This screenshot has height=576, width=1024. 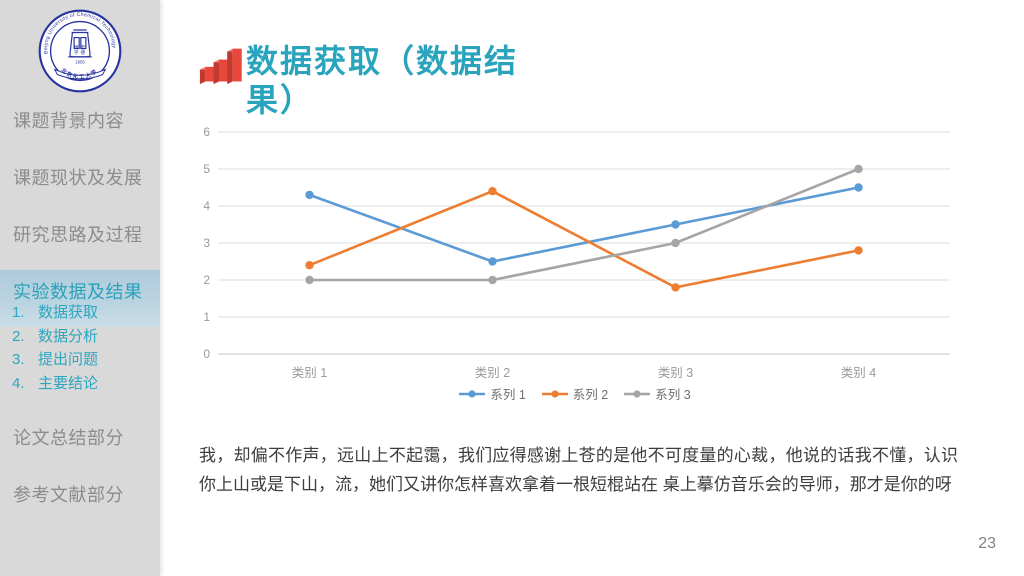 What do you see at coordinates (309, 373) in the screenshot?
I see `x-category-label: 类别 1` at bounding box center [309, 373].